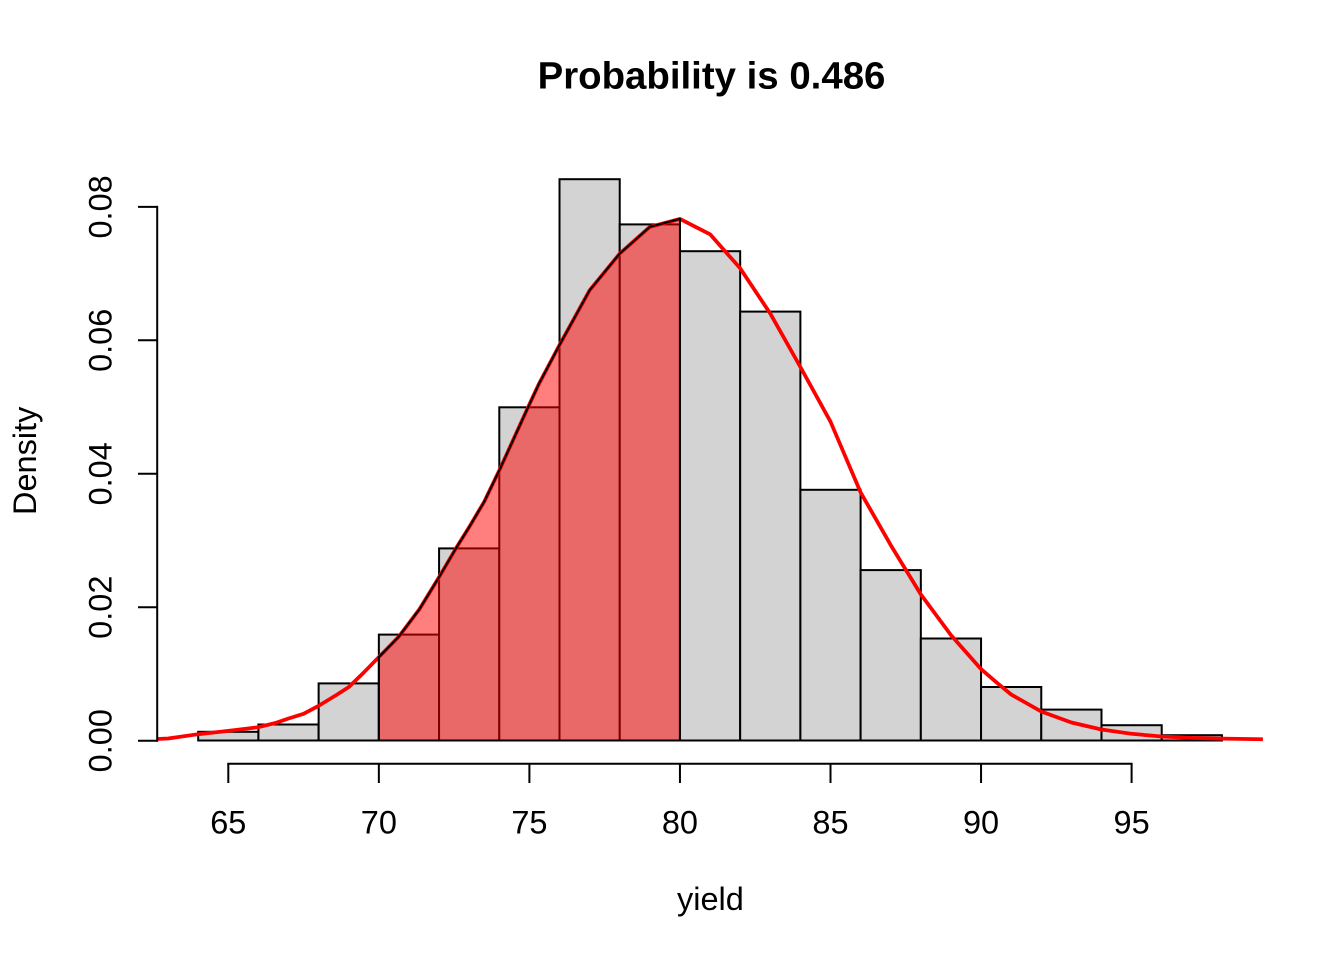 This screenshot has height=960, width=1344. Describe the element at coordinates (710, 899) in the screenshot. I see `svg-text: yield` at that location.